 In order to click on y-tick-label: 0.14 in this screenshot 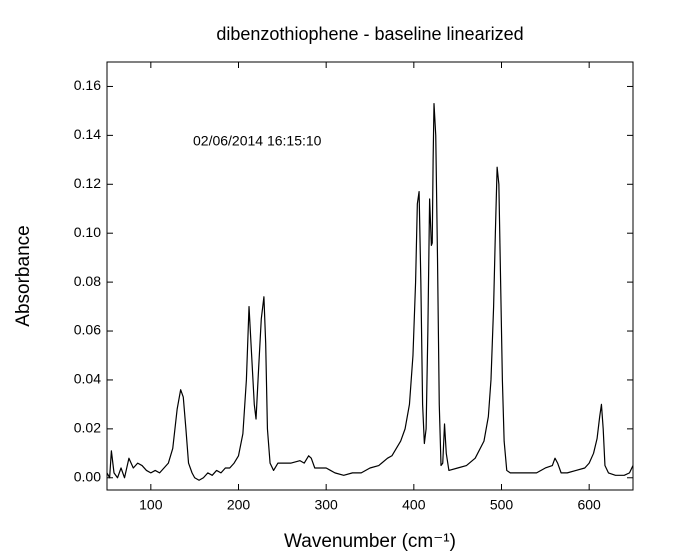, I will do `click(87, 134)`.